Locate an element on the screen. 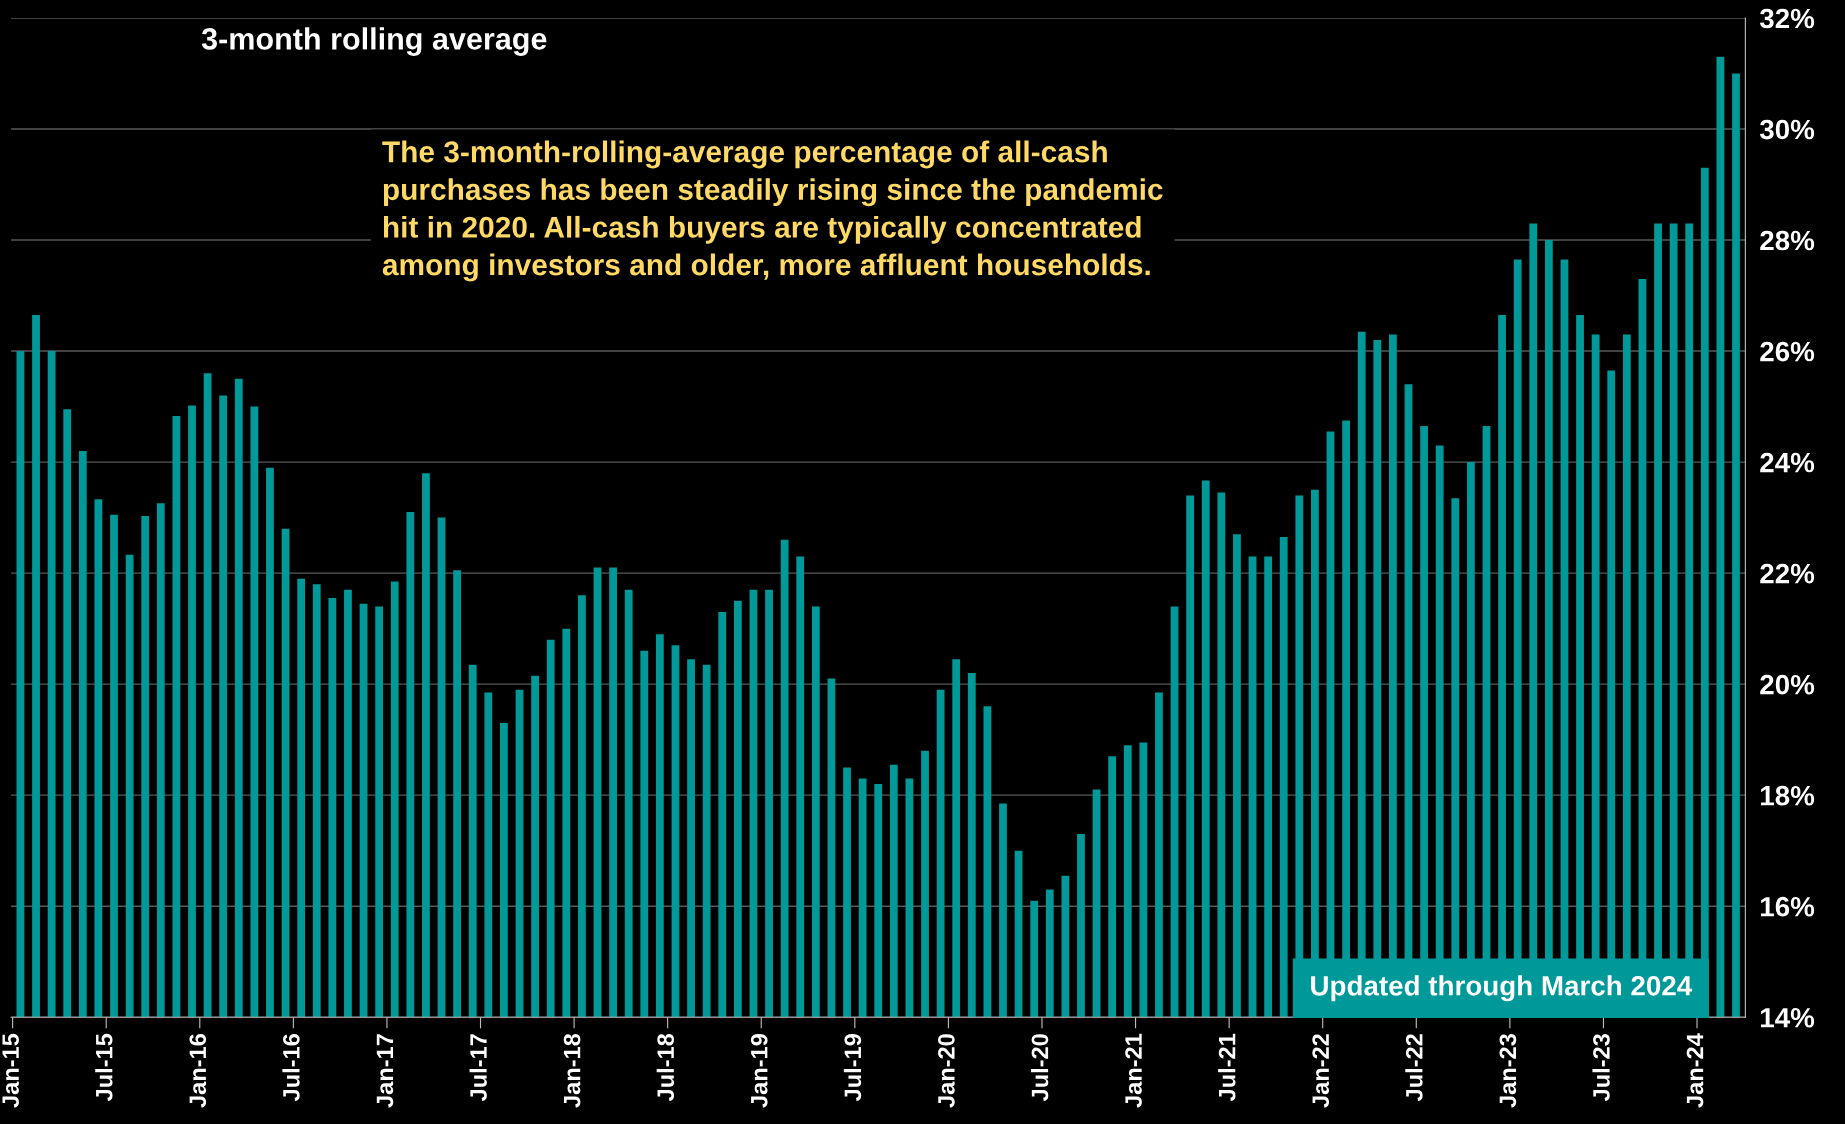  x-tick-label: Jan-21 is located at coordinates (1133, 1070).